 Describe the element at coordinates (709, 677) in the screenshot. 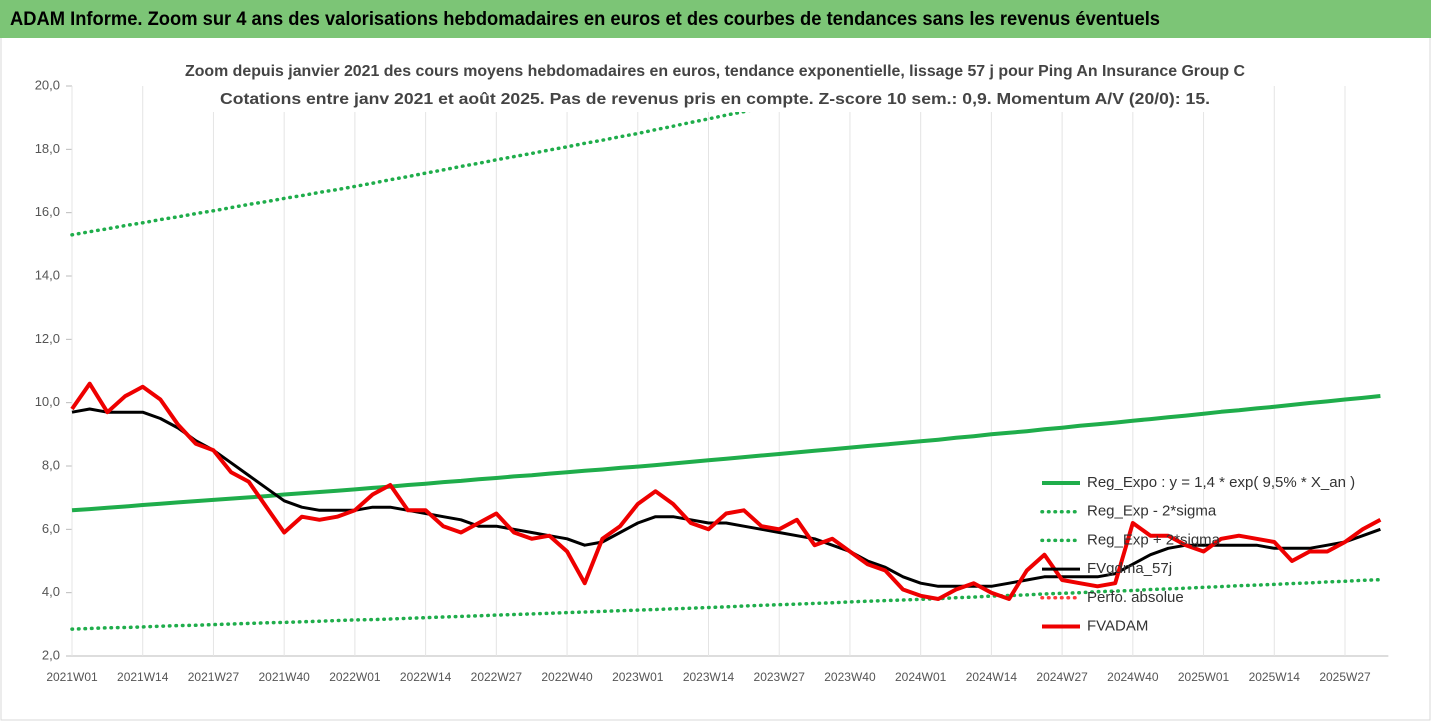

I see `x-tick-label: 2023W14` at that location.